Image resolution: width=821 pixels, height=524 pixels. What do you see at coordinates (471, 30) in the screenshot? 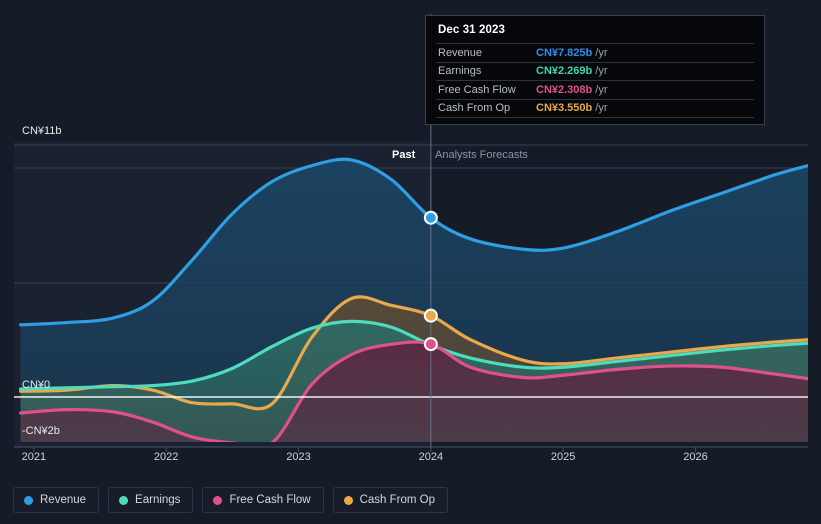
I see `tooltip-title: Dec 31 2023` at bounding box center [471, 30].